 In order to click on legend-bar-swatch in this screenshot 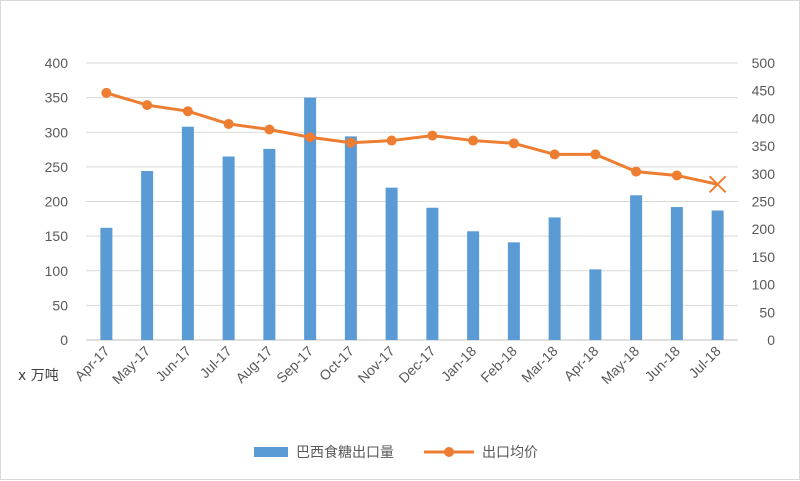, I will do `click(271, 452)`.